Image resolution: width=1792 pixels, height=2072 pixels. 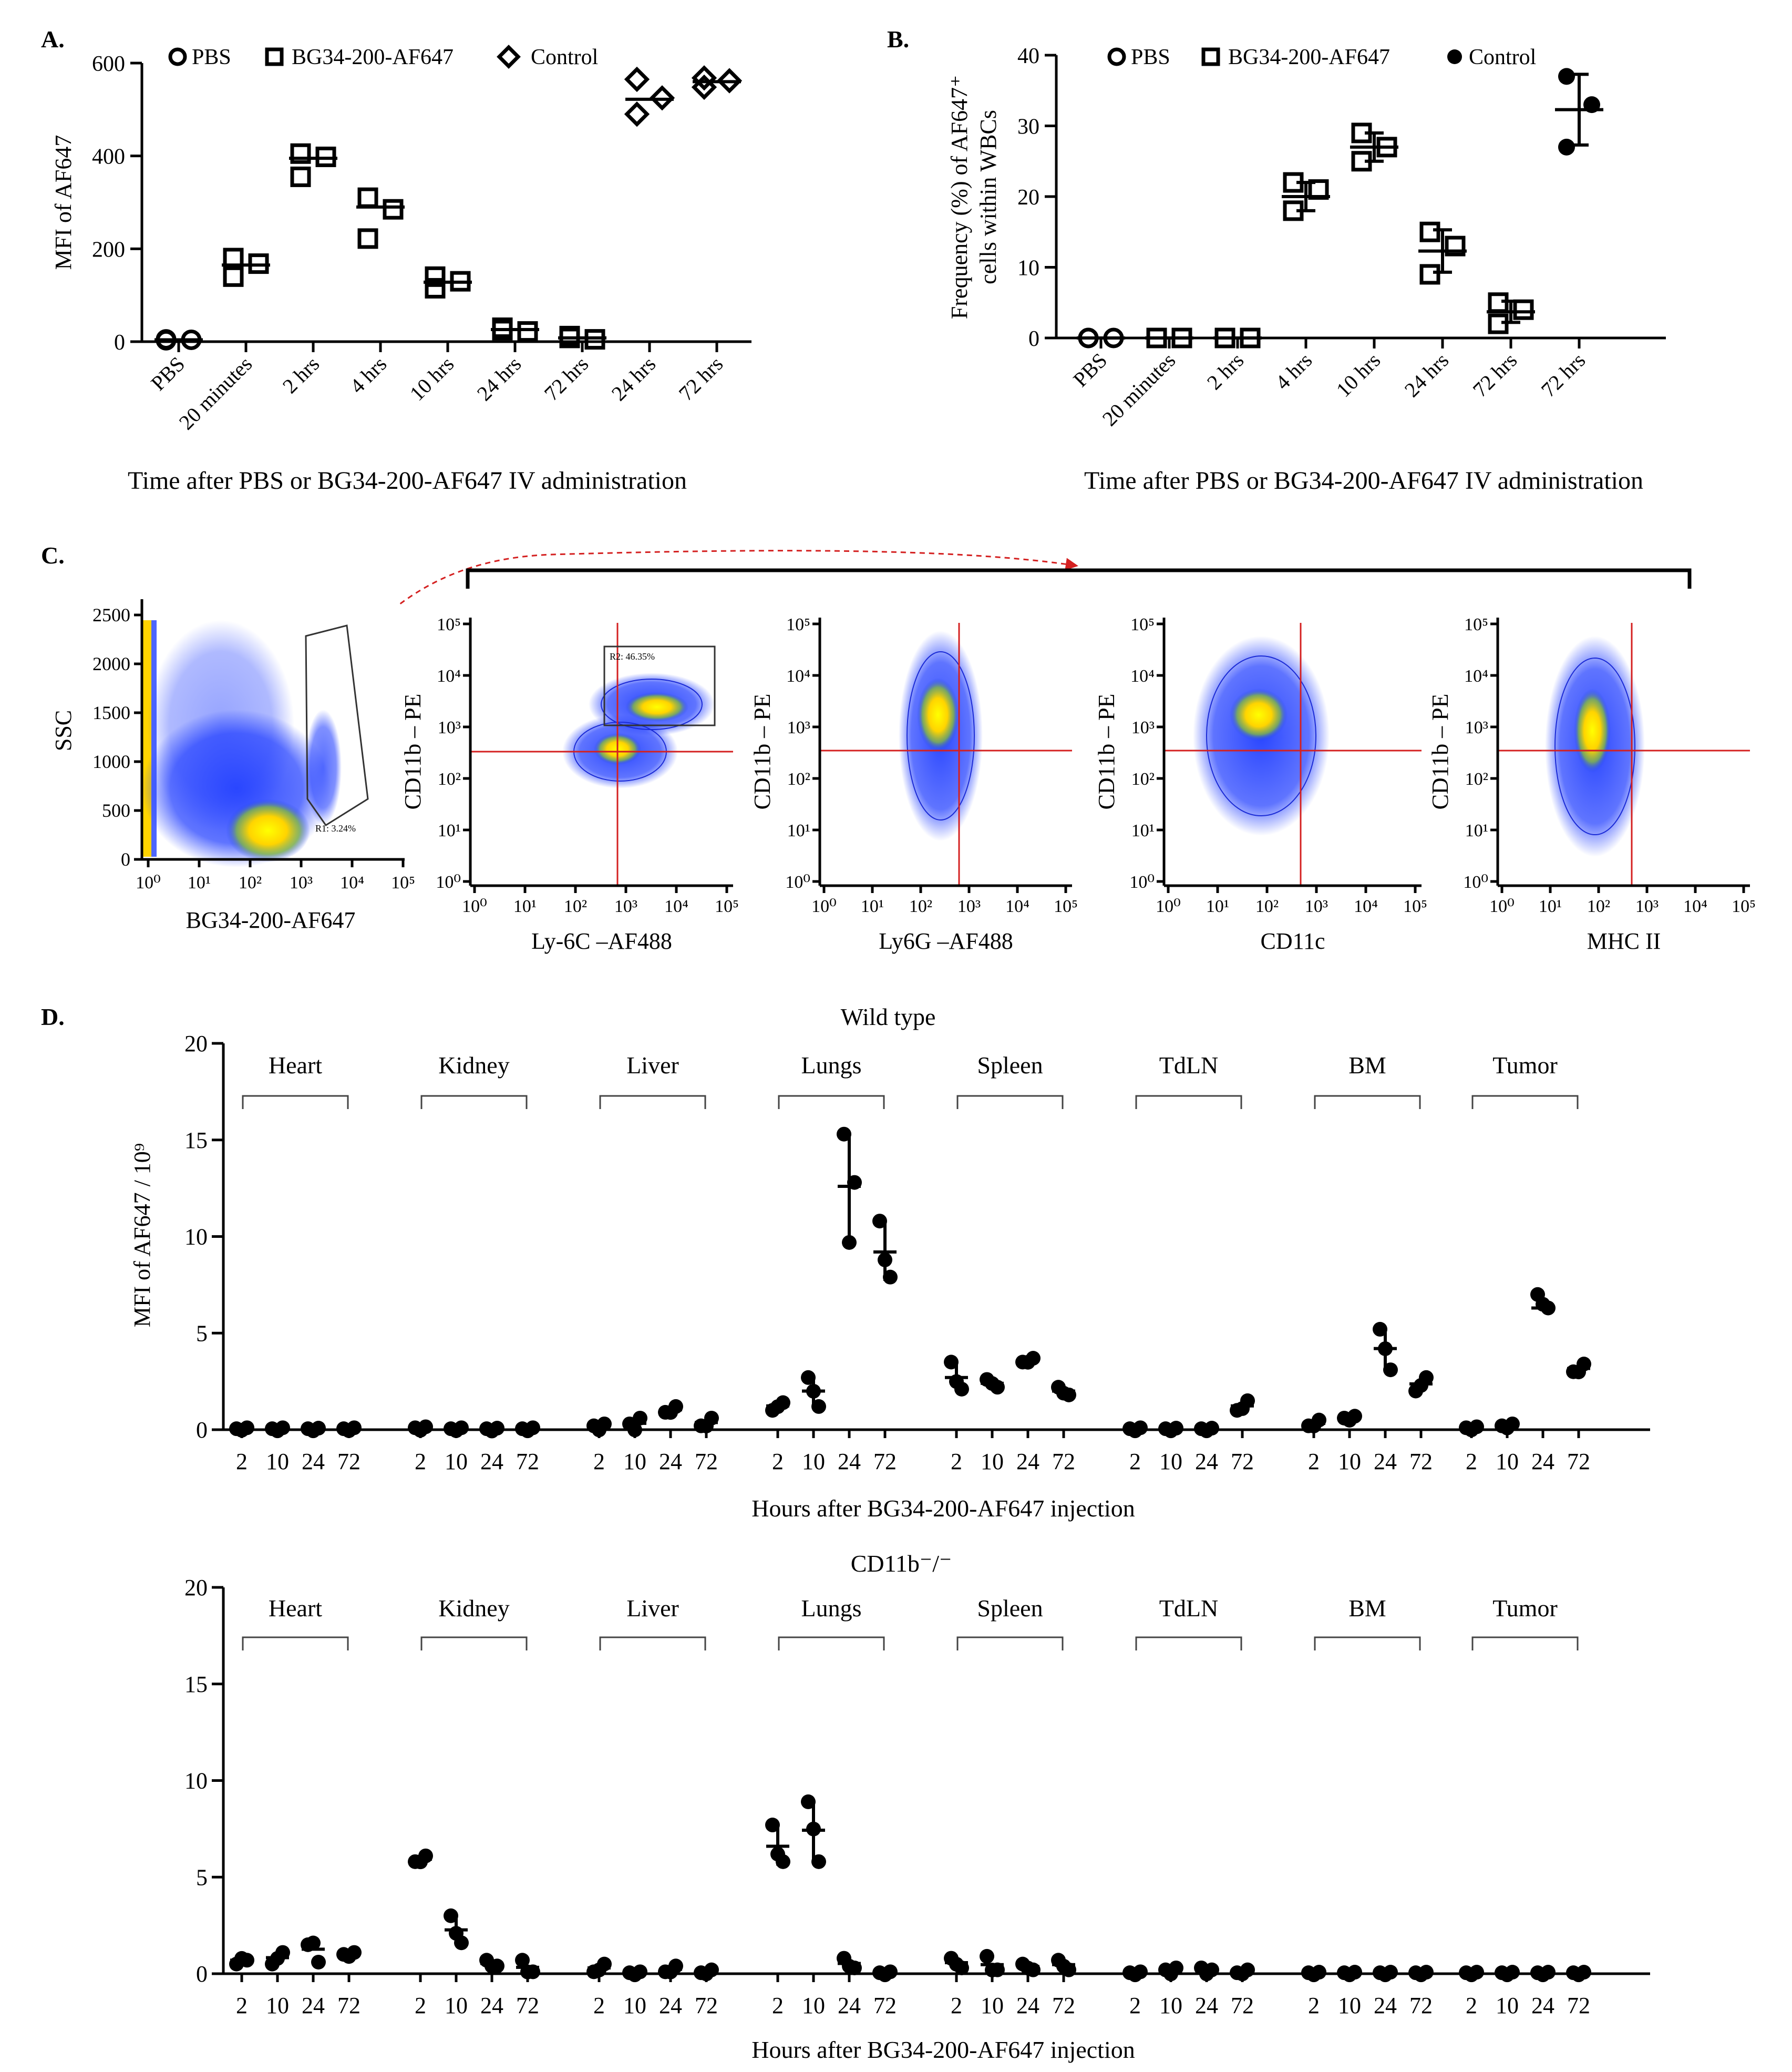 I want to click on dashed-arrow, so click(x=727, y=586).